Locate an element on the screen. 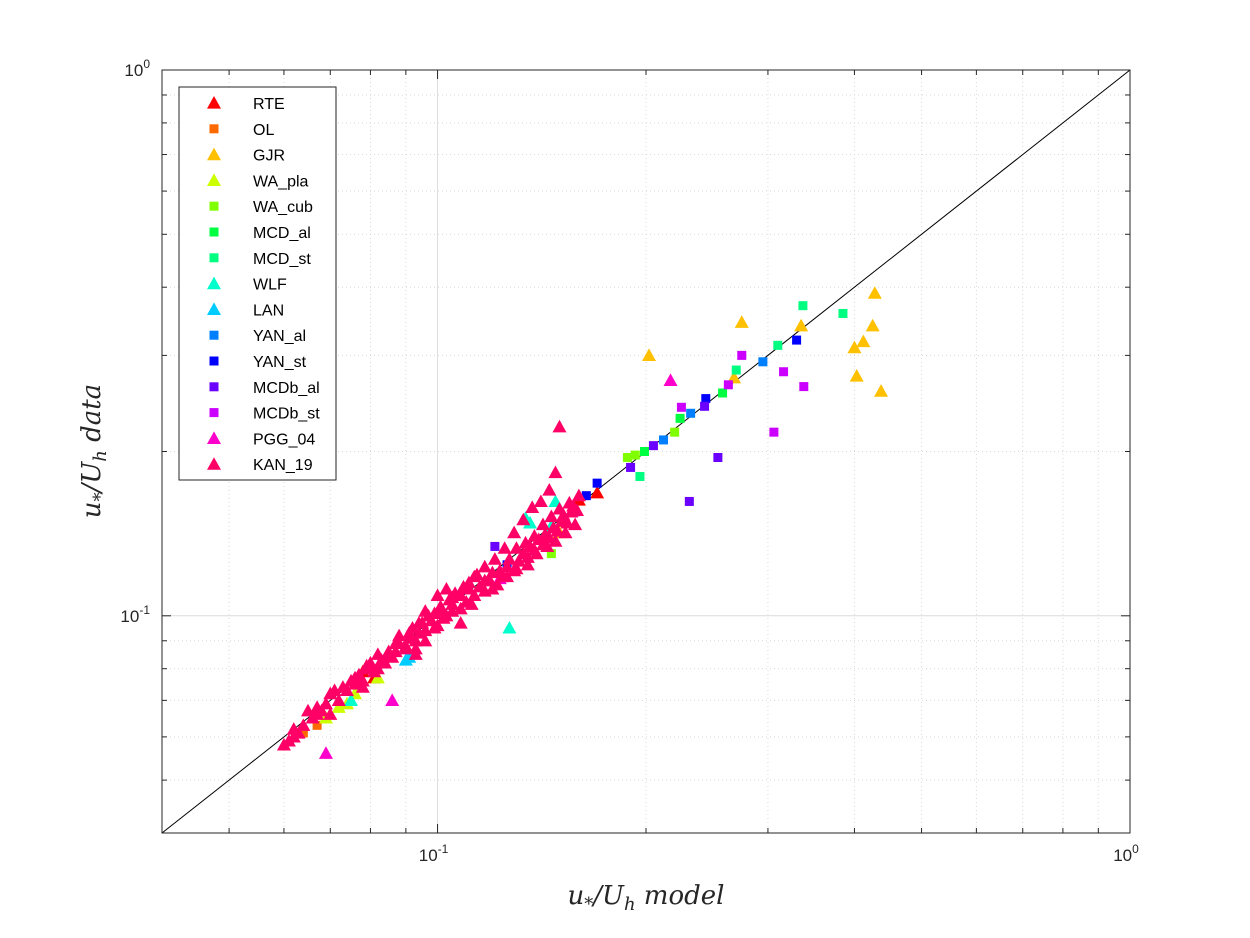 This screenshot has height=938, width=1250. legend-item: MCDb_st is located at coordinates (264, 414).